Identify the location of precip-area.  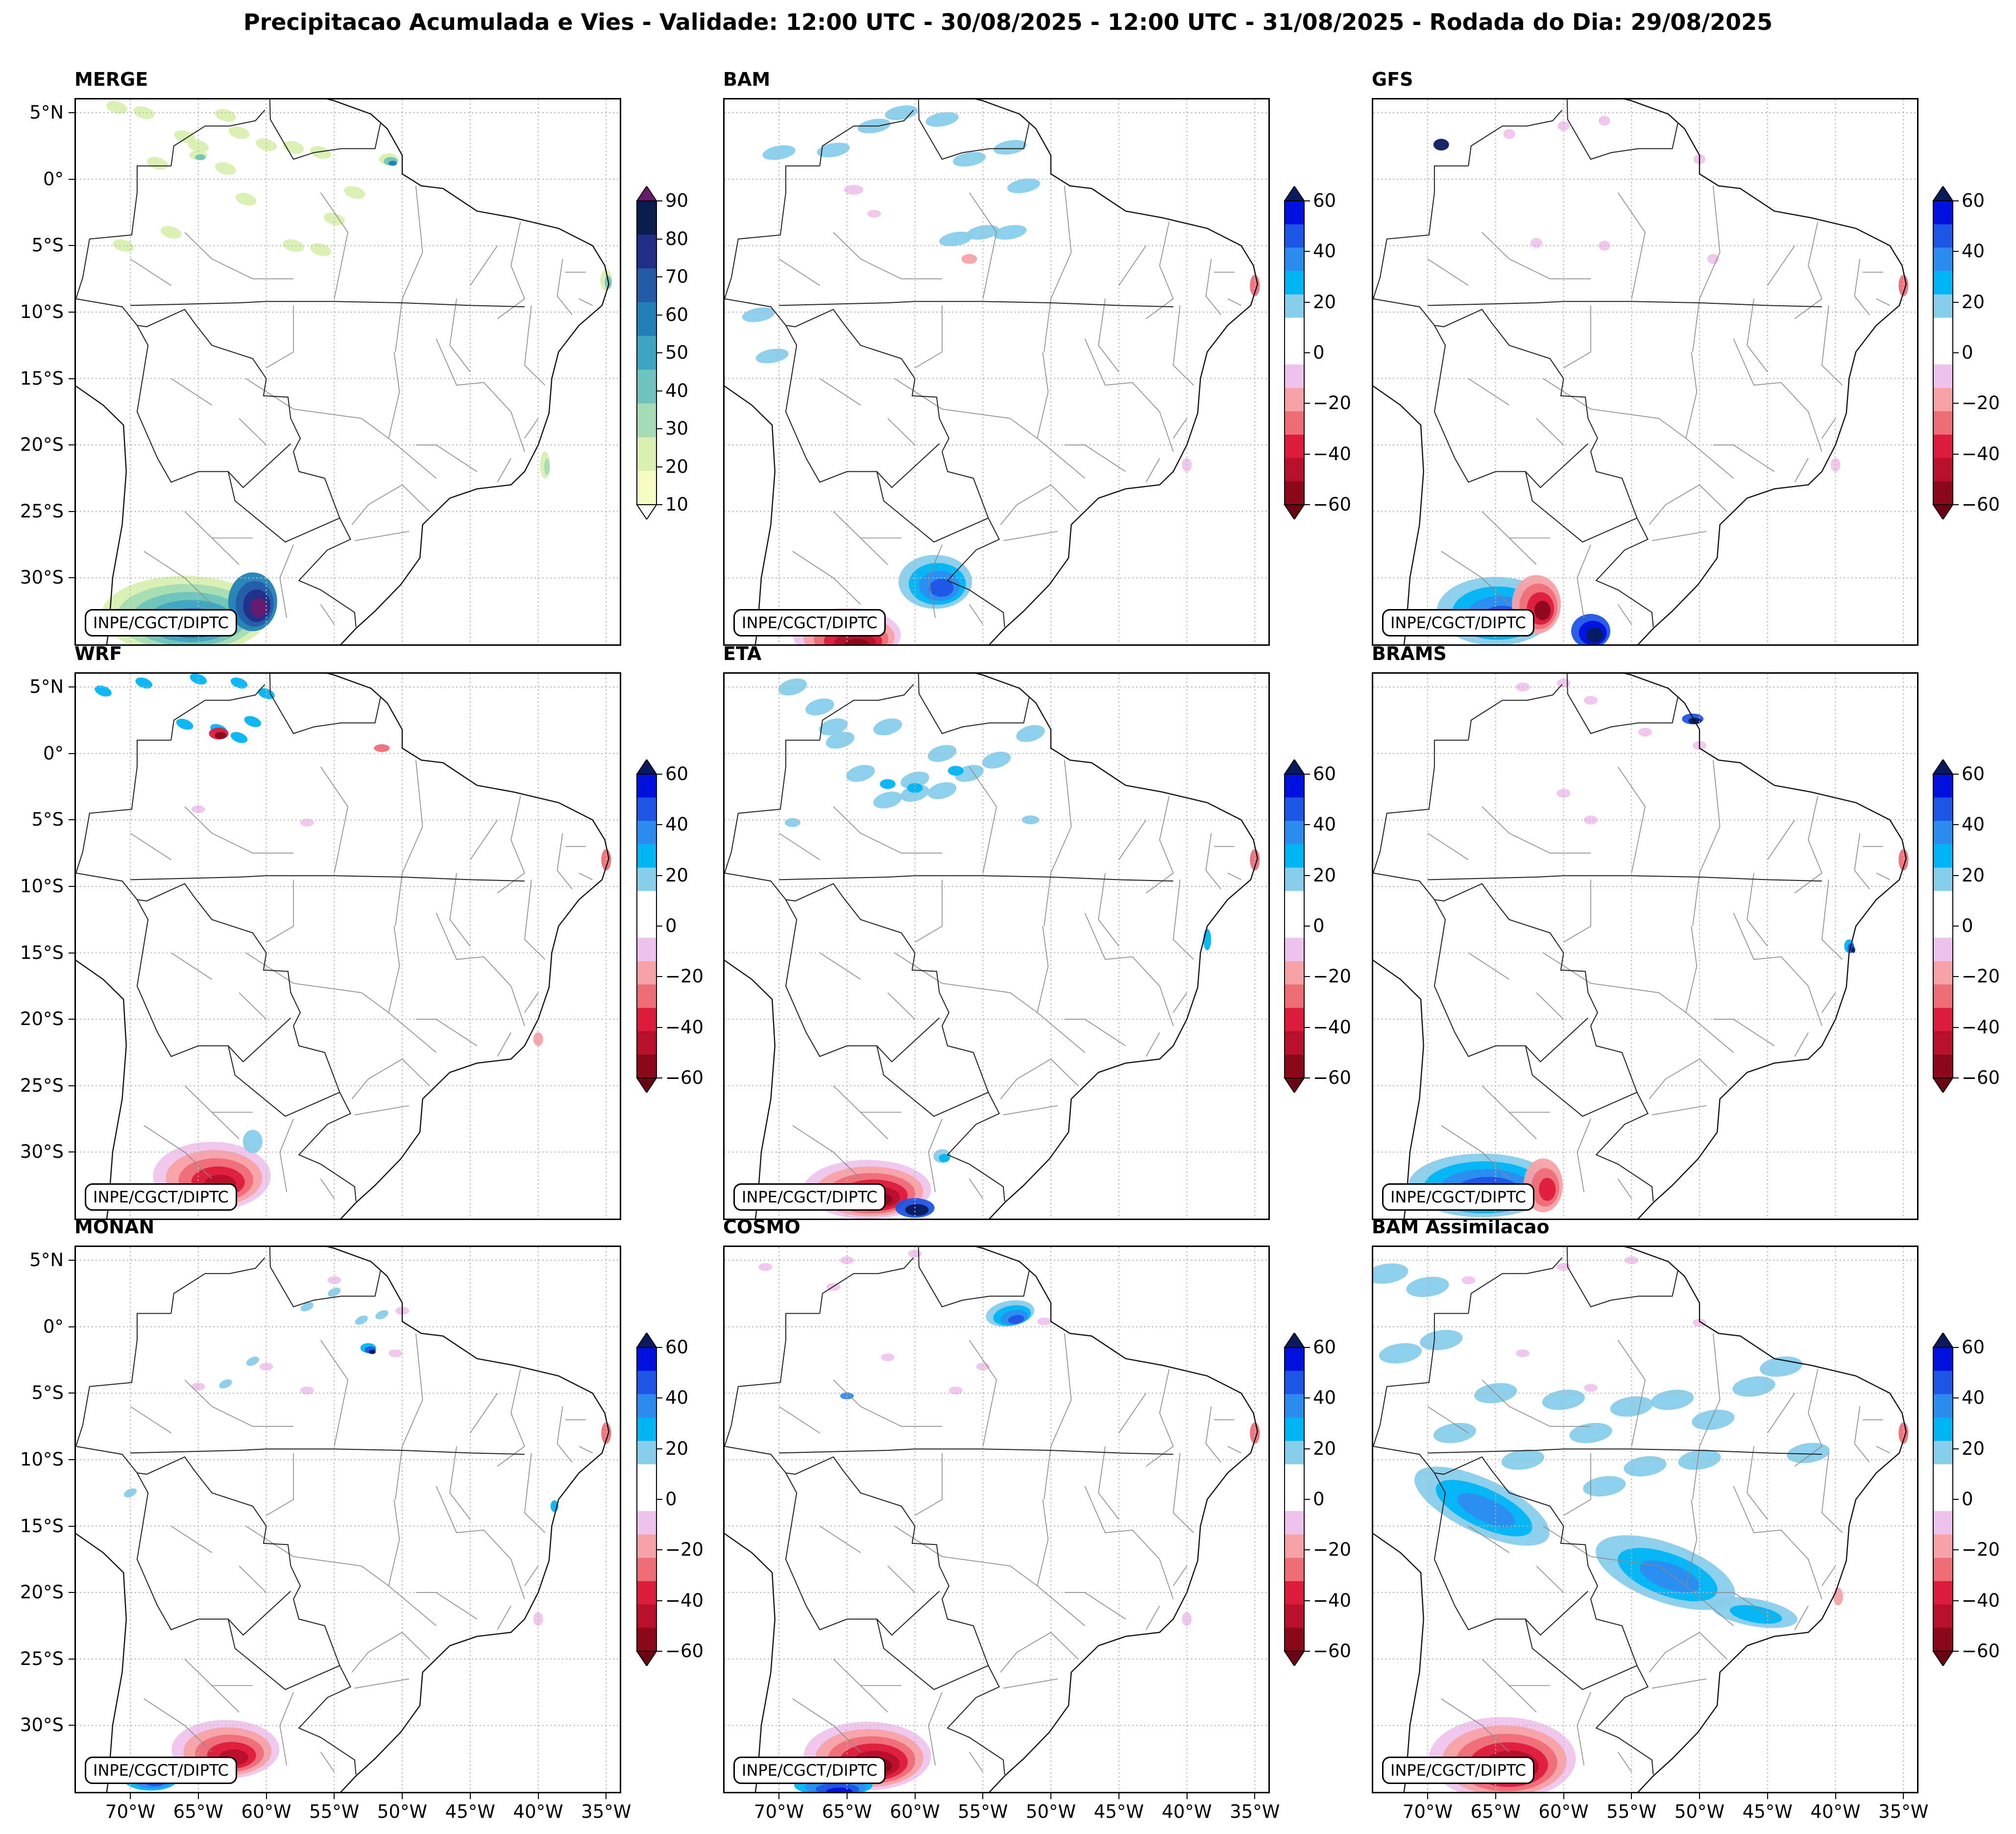
(393, 163).